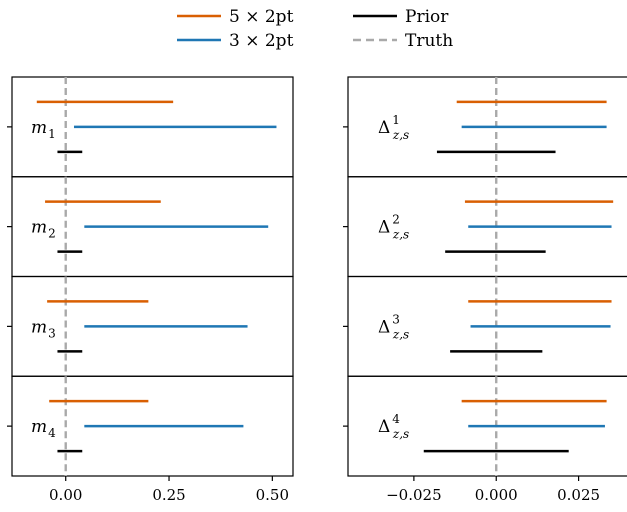 The height and width of the screenshot is (512, 627). What do you see at coordinates (578, 495) in the screenshot?
I see `x-tick-label: 0.025` at bounding box center [578, 495].